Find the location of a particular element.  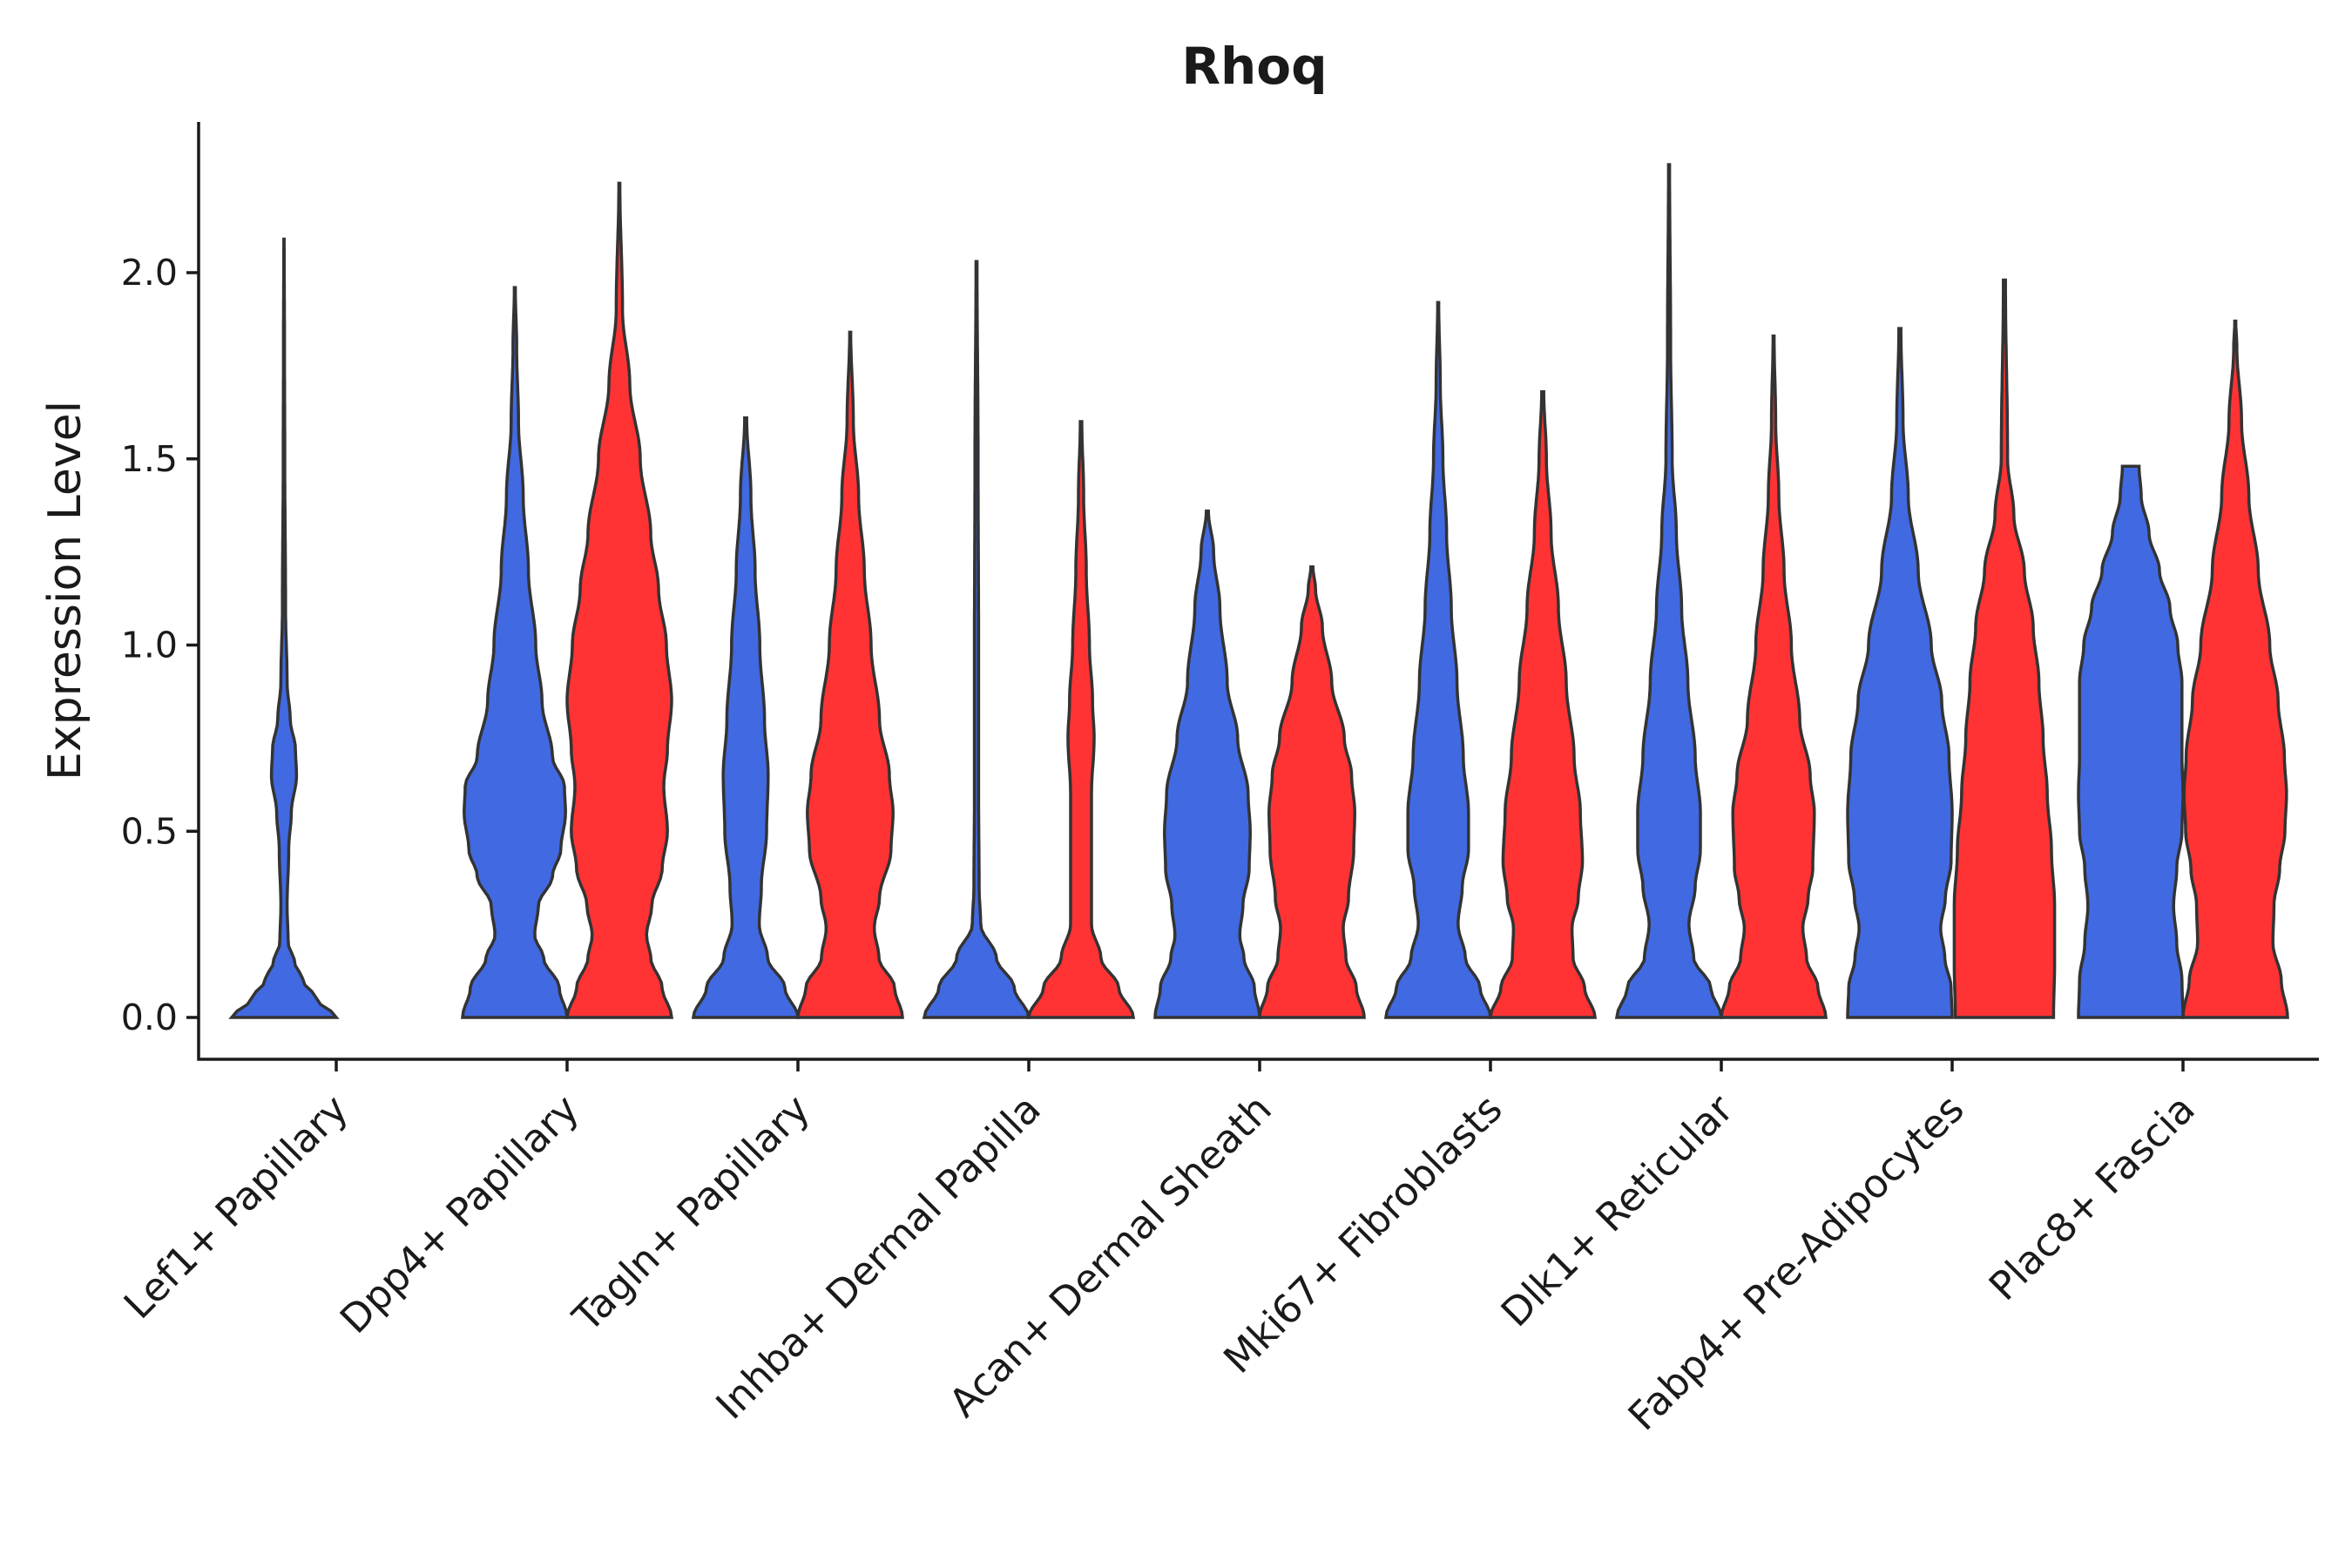

y-axis-ticks: 0.0 0.5 1.0 1.5 2.0 is located at coordinates (160, 645).